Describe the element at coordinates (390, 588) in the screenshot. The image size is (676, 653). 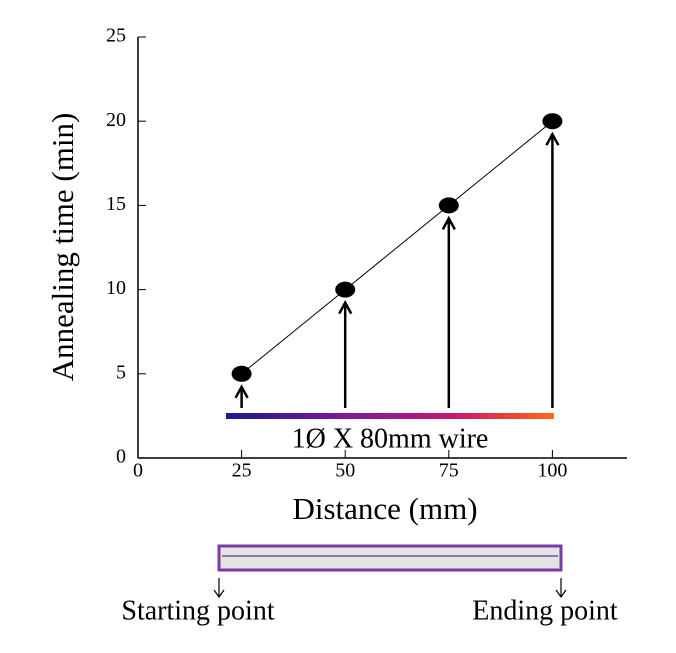
I see `point-arrows` at that location.